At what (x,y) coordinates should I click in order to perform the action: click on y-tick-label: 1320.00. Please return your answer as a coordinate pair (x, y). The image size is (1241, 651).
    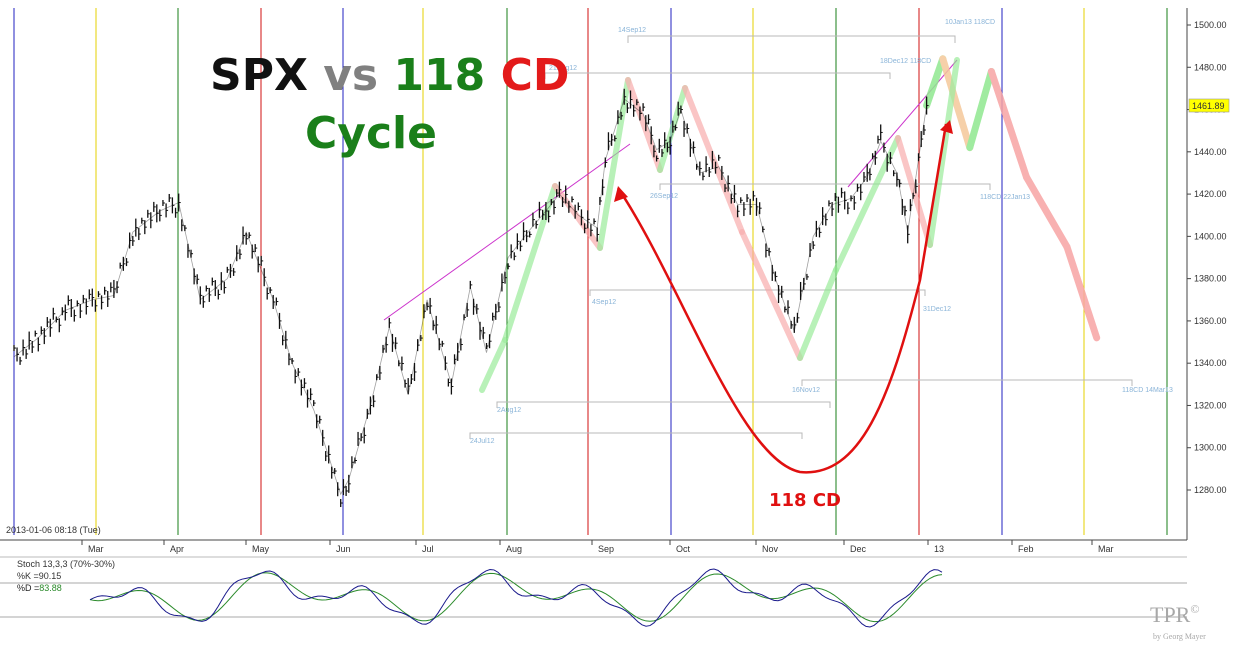
    Looking at the image, I should click on (1210, 405).